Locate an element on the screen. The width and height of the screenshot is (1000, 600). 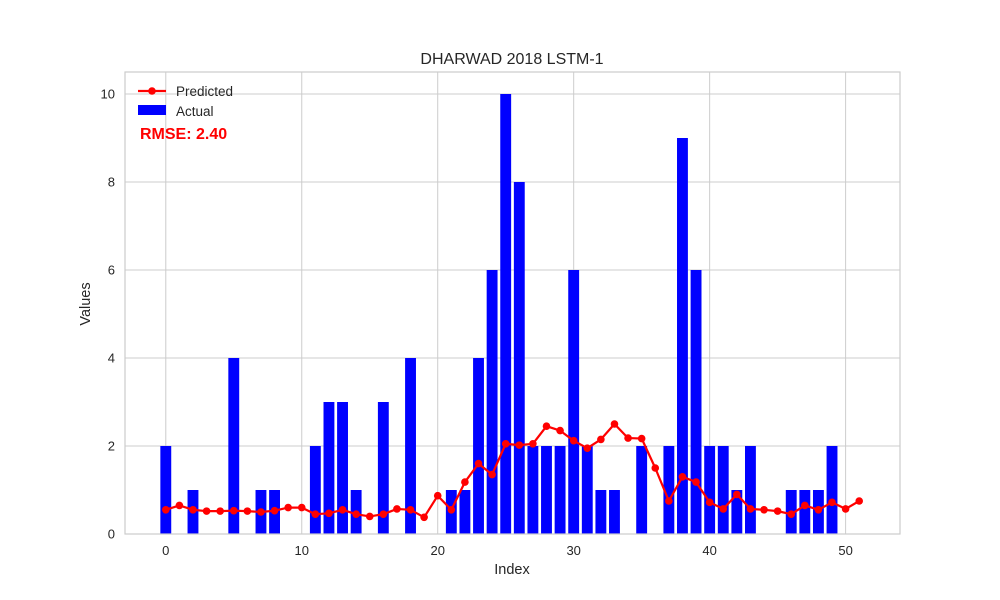
predicted-line is located at coordinates (512, 471).